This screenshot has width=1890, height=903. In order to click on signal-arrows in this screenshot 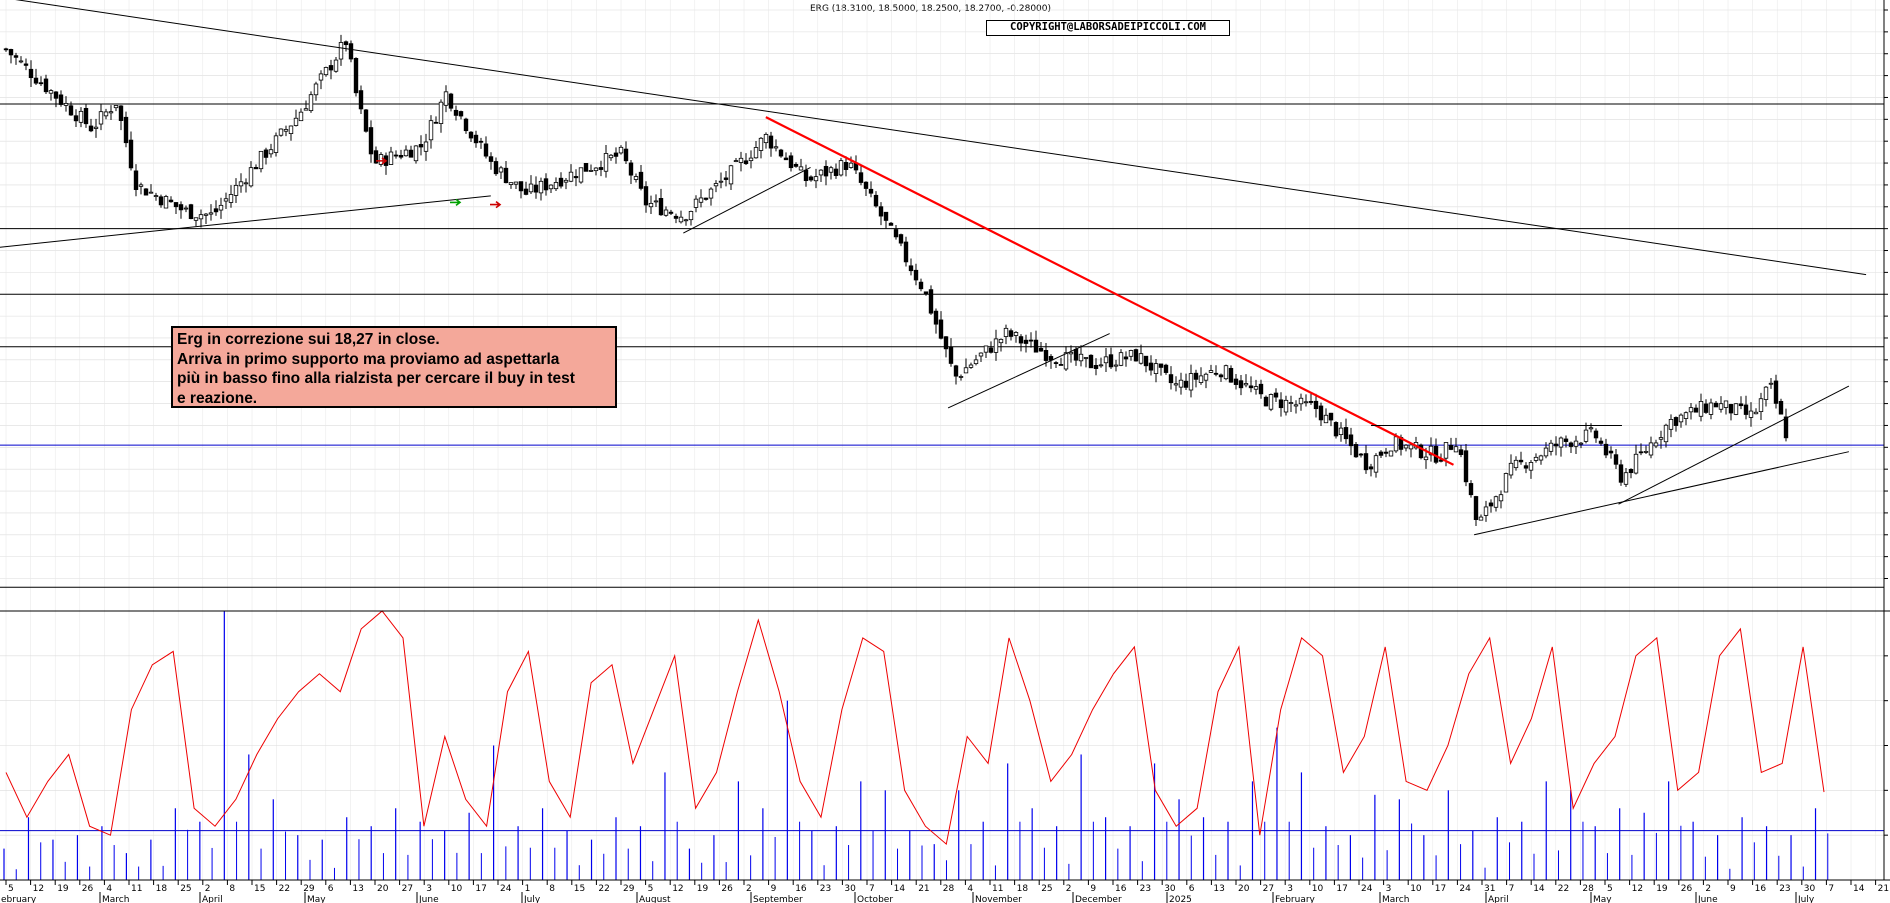, I will do `click(439, 183)`.